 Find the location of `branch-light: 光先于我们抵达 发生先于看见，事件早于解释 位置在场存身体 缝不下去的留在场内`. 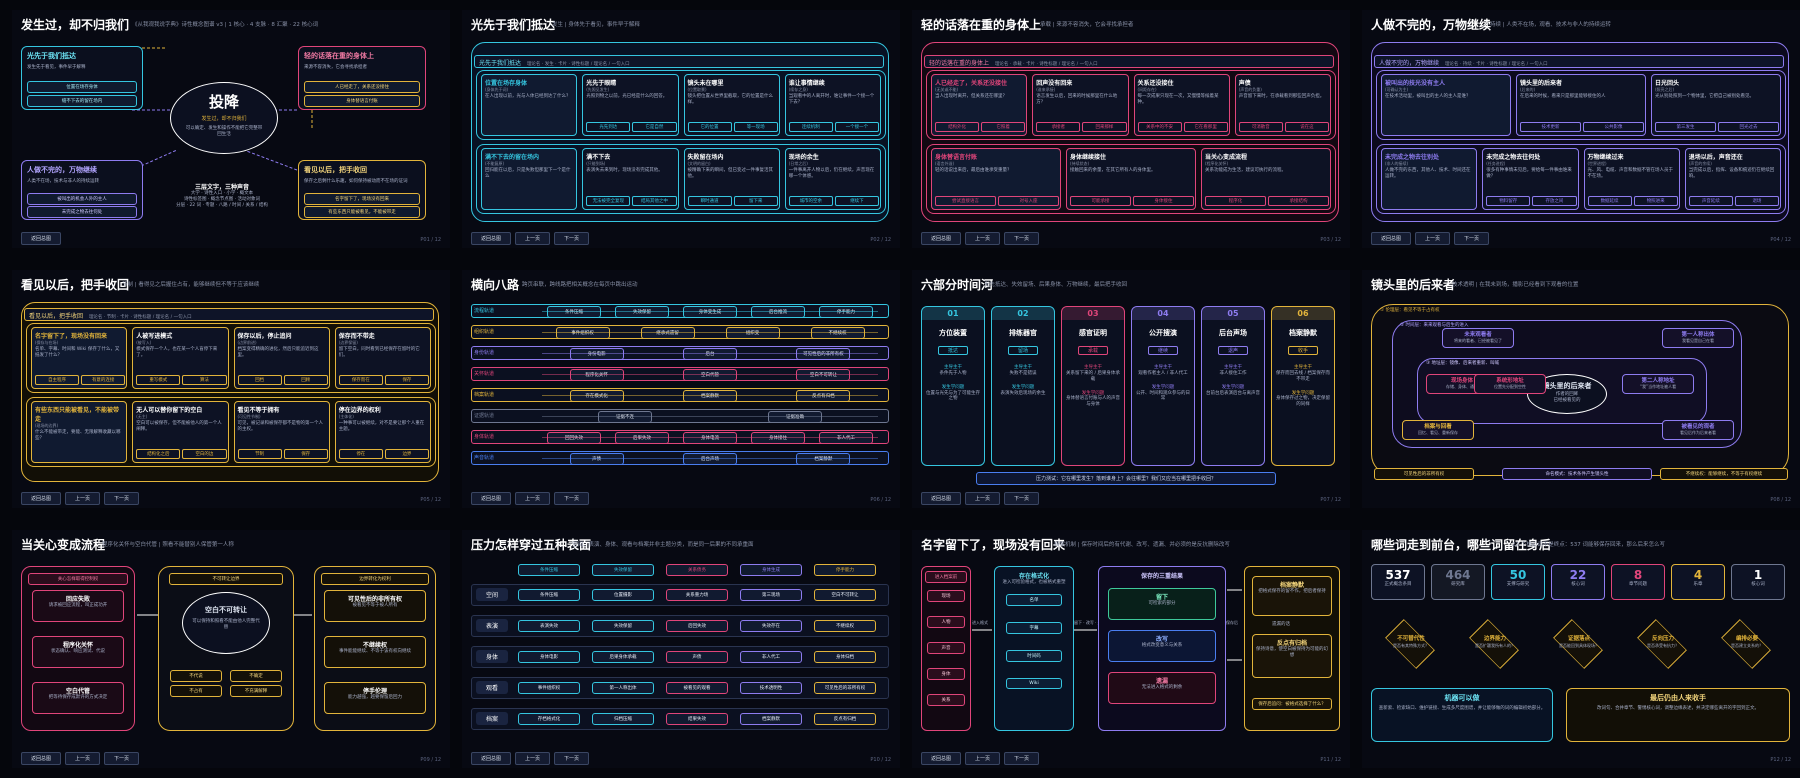

branch-light: 光先于我们抵达 发生先于看见，事件早于解释 位置在场存身体 缝不下去的留在场内 is located at coordinates (82, 78).